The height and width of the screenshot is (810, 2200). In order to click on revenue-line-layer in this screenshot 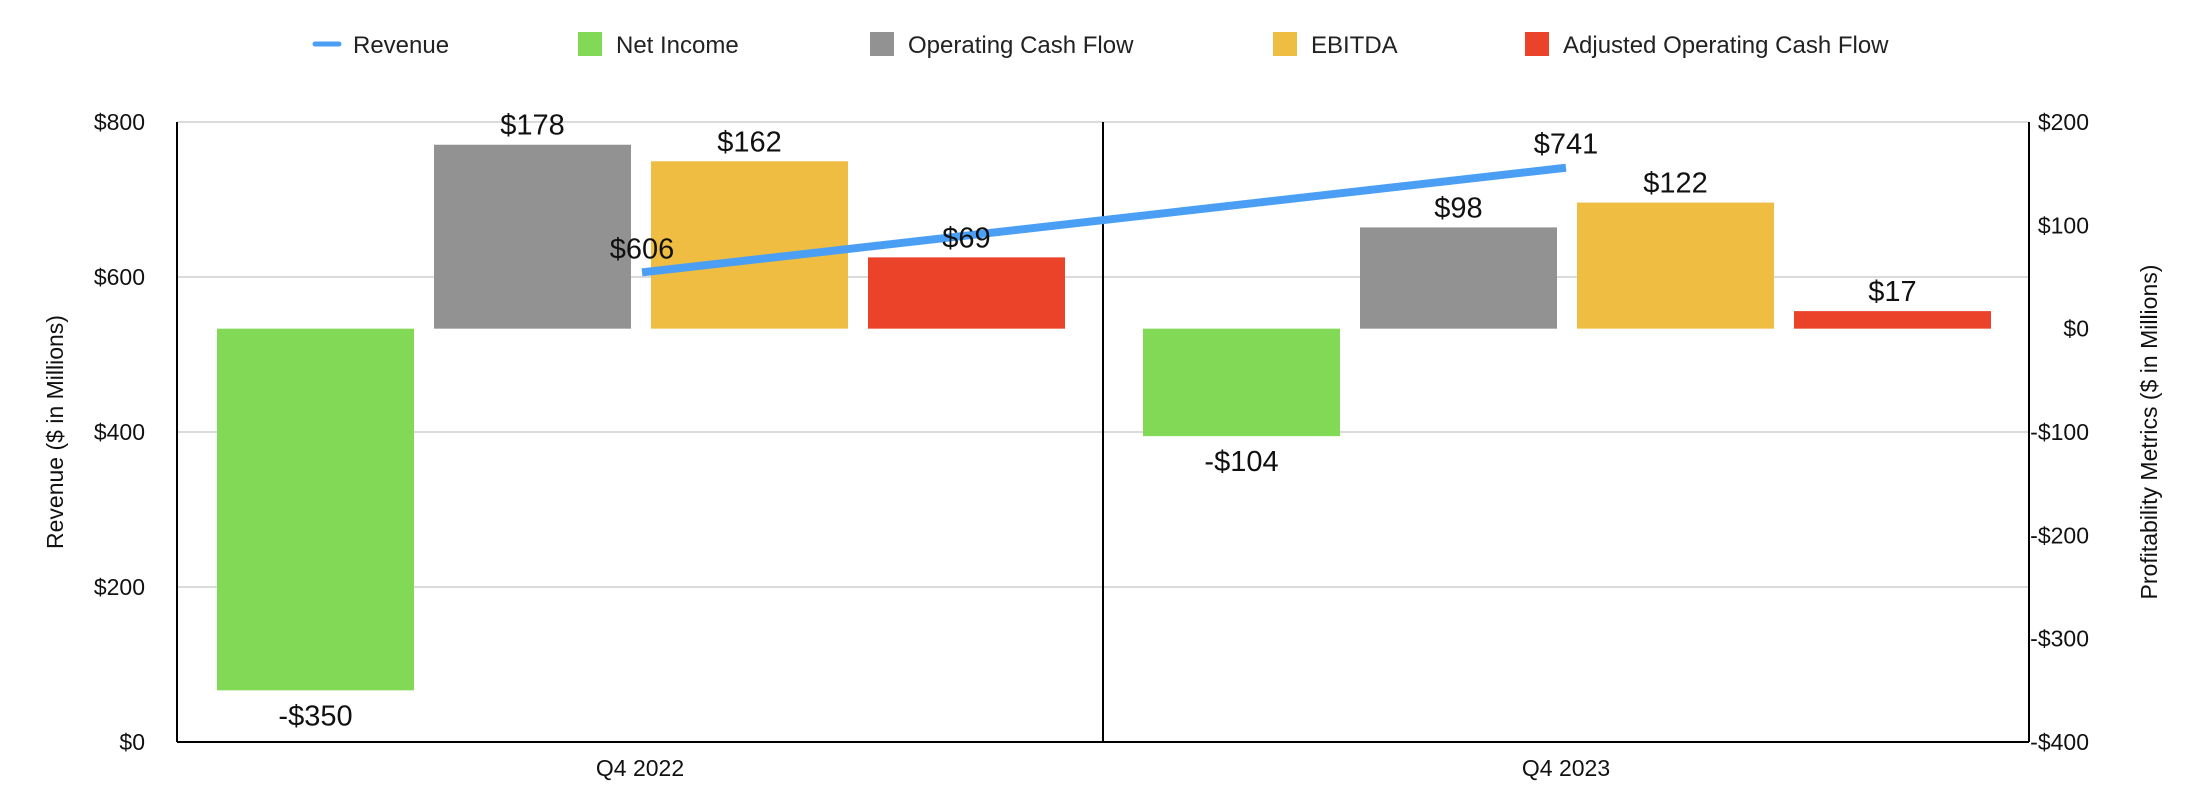, I will do `click(1104, 220)`.